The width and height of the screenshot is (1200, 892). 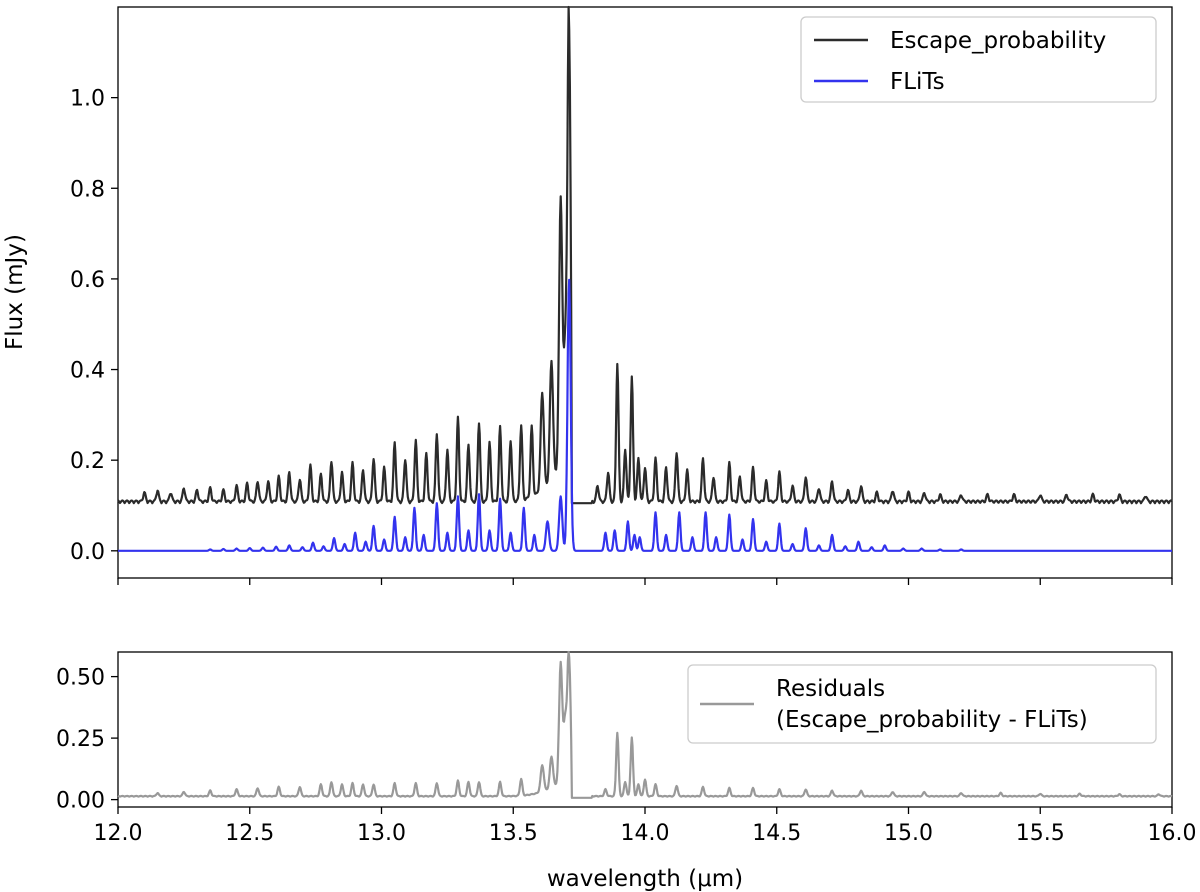 What do you see at coordinates (998, 41) in the screenshot?
I see `legend-label-escape-probability: Escape_probability` at bounding box center [998, 41].